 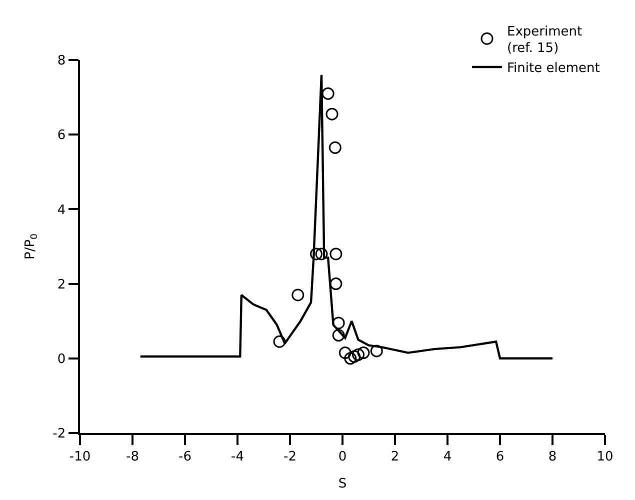 What do you see at coordinates (61, 61) in the screenshot?
I see `y-tick-label: 8` at bounding box center [61, 61].